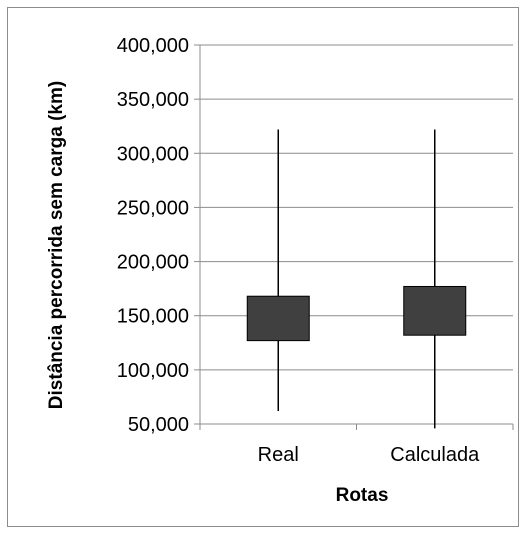 This screenshot has height=535, width=529. Describe the element at coordinates (369, 455) in the screenshot. I see `x-category-labels: Real Calculada` at that location.